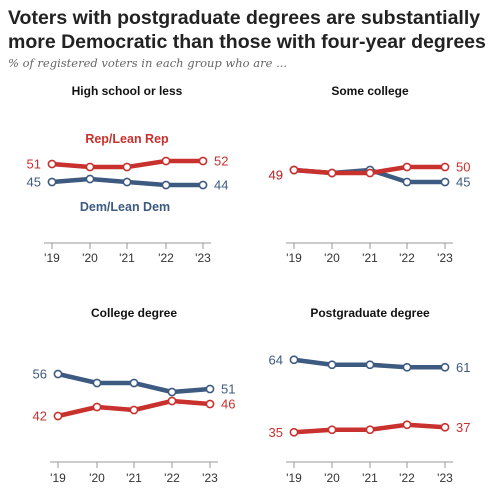 Image resolution: width=500 pixels, height=493 pixels. I want to click on value-label-end: 50, so click(463, 167).